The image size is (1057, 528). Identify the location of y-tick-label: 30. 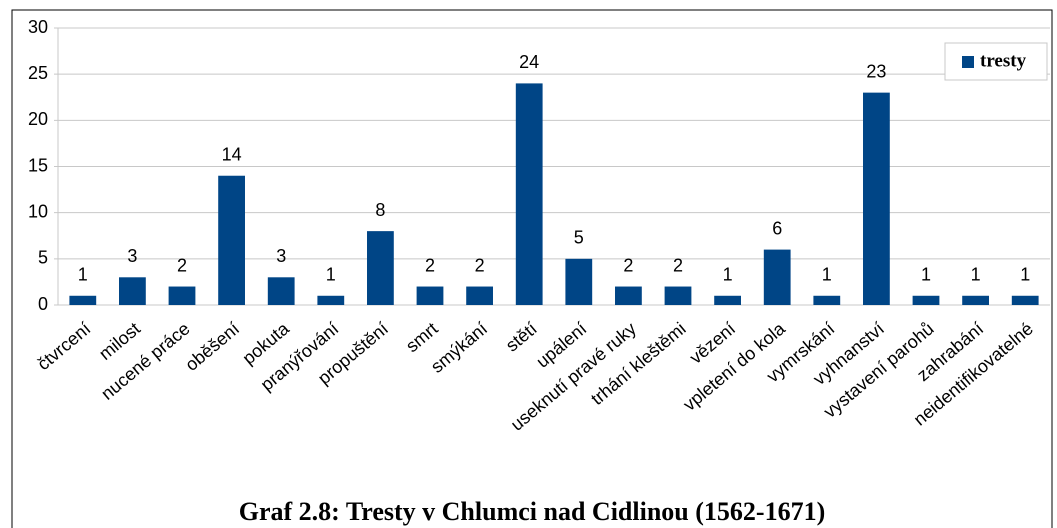
(38, 27).